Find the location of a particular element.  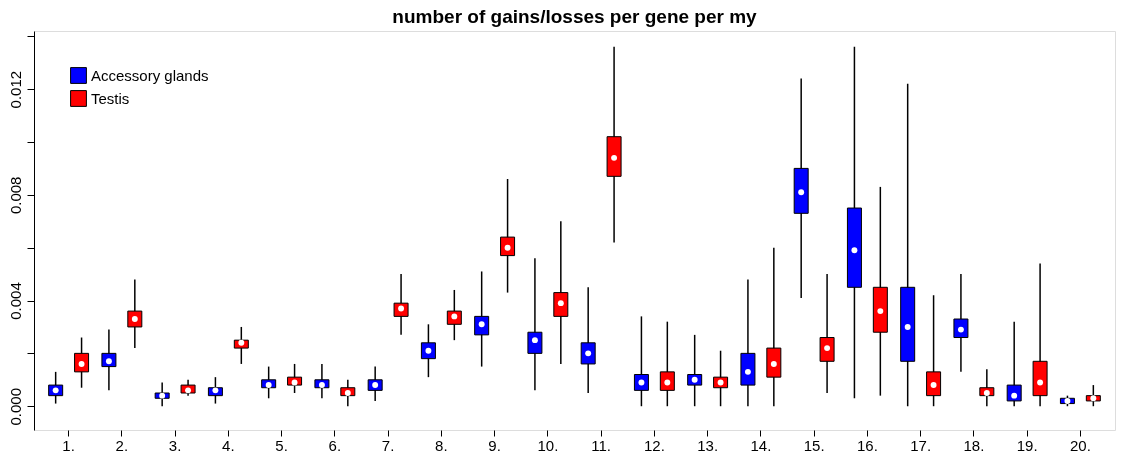

y-tick-label: 0.008 is located at coordinates (15, 195).